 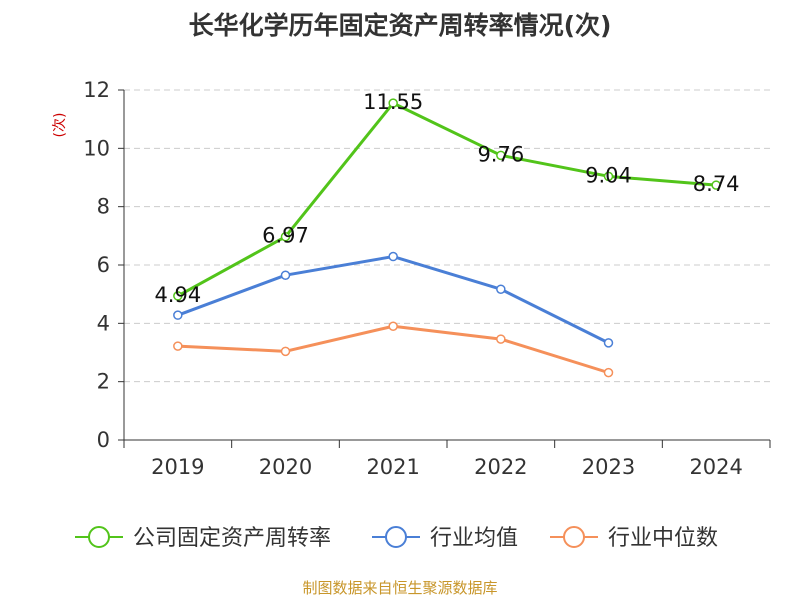 I want to click on source-text: 制图数据来自恒生聚源数据库, so click(x=399, y=588).